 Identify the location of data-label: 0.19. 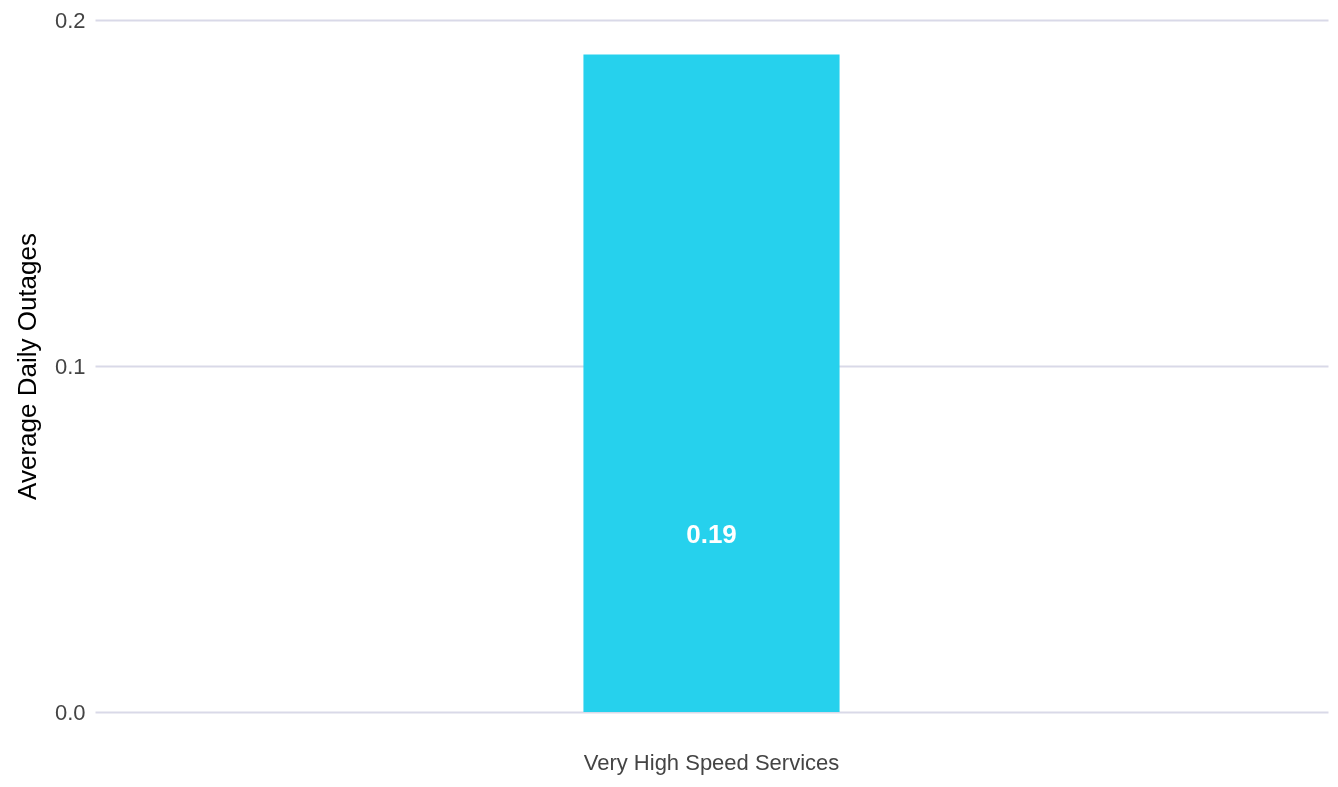
(711, 533).